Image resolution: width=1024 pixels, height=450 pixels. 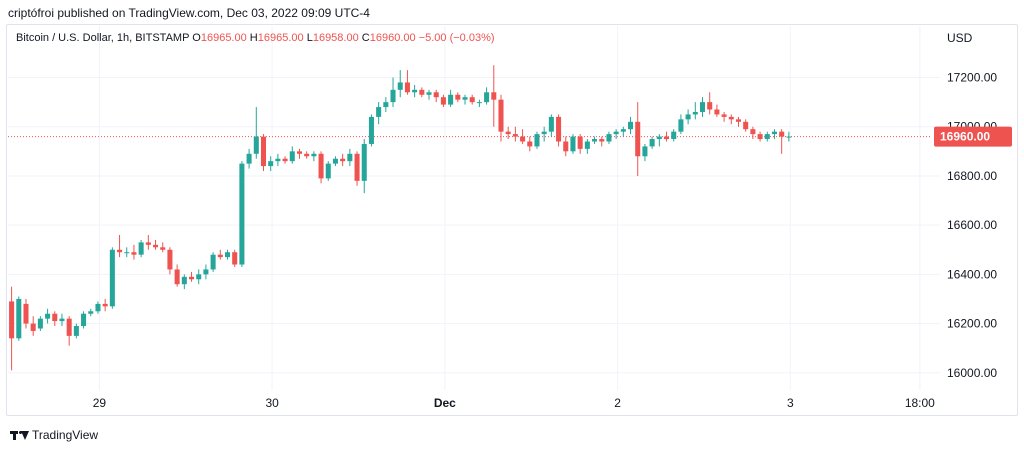 I want to click on legend-high: 16965.00, so click(x=280, y=38).